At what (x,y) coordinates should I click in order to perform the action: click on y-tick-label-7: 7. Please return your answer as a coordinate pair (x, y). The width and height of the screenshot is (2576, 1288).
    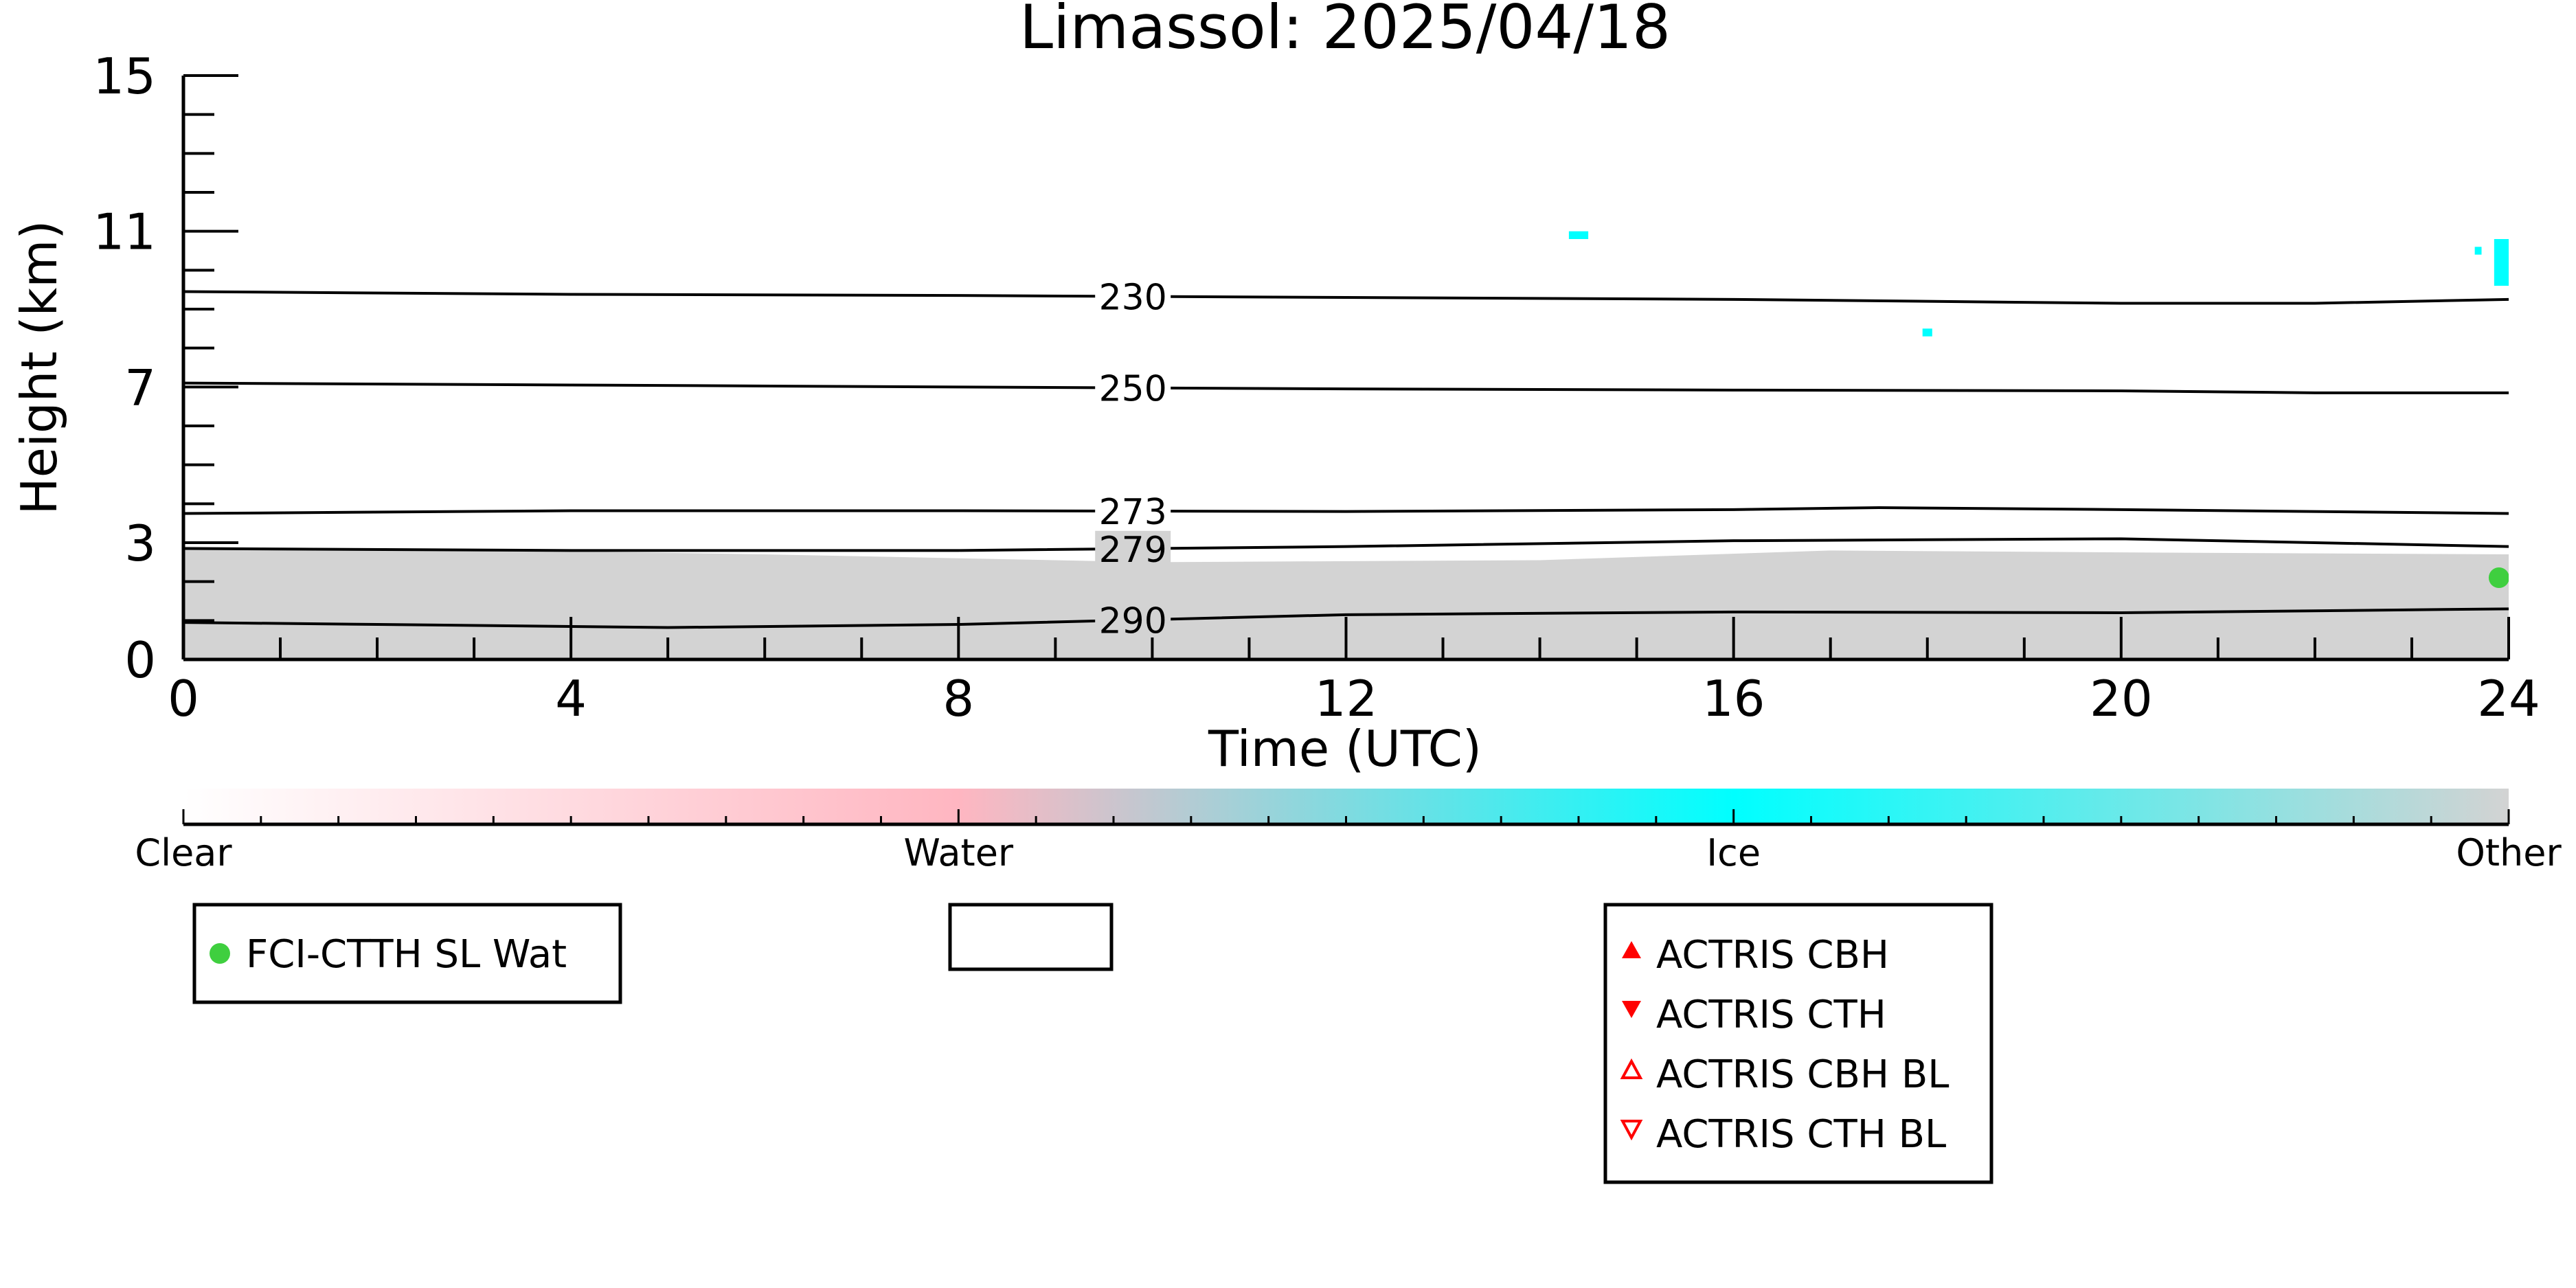
    Looking at the image, I should click on (140, 387).